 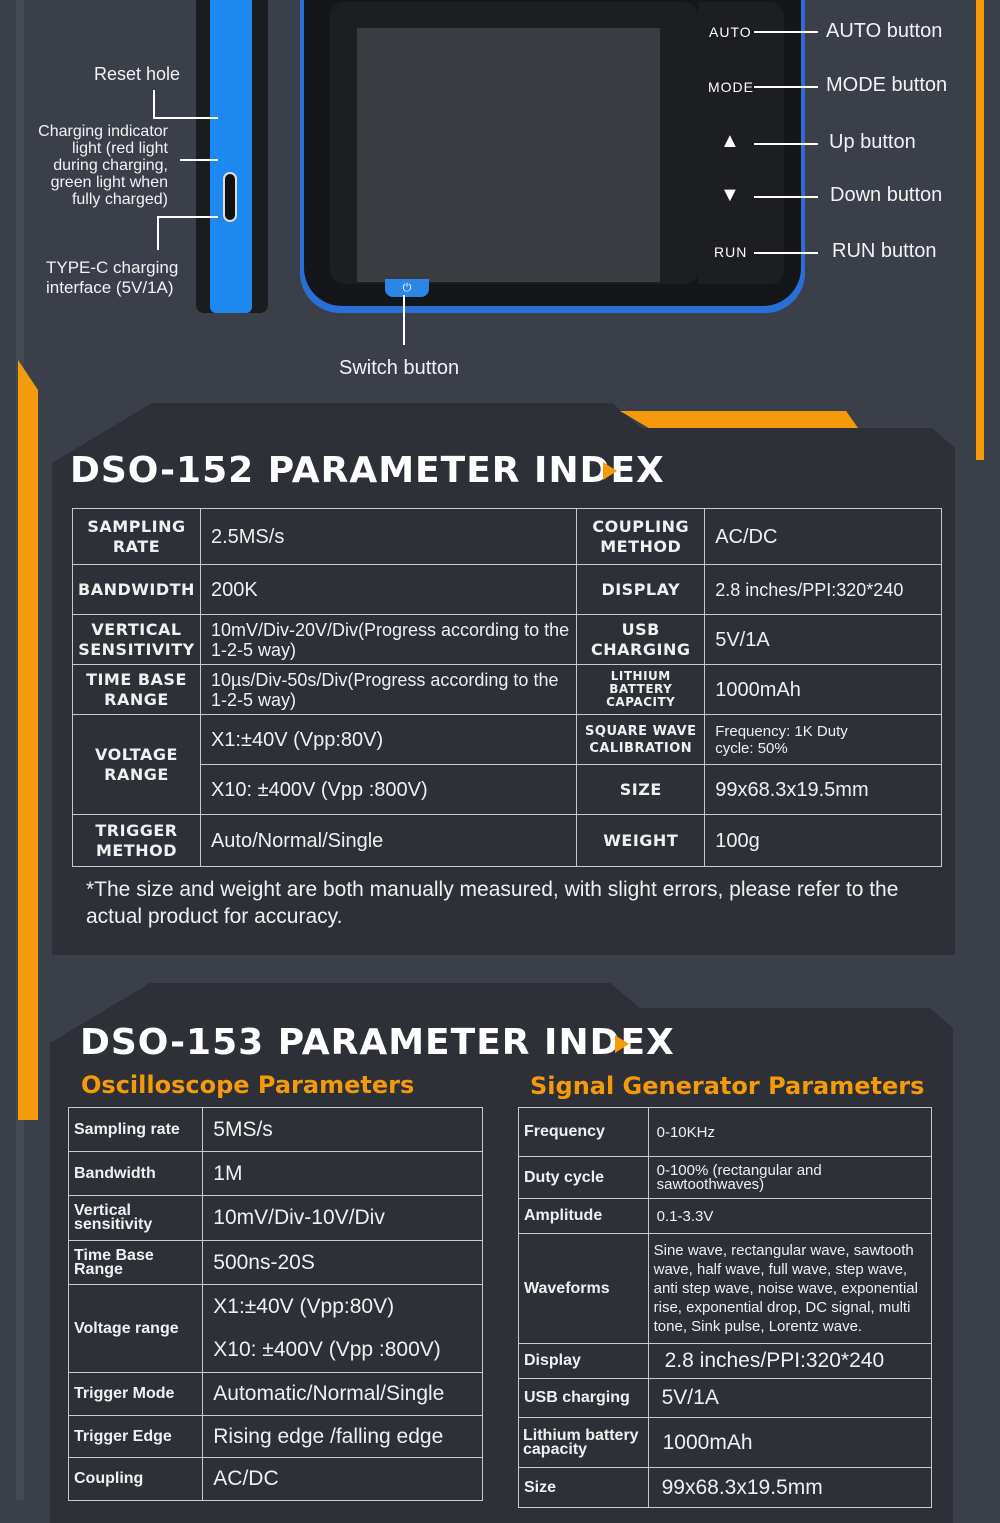 I want to click on param-name: Frequency, so click(x=583, y=1132).